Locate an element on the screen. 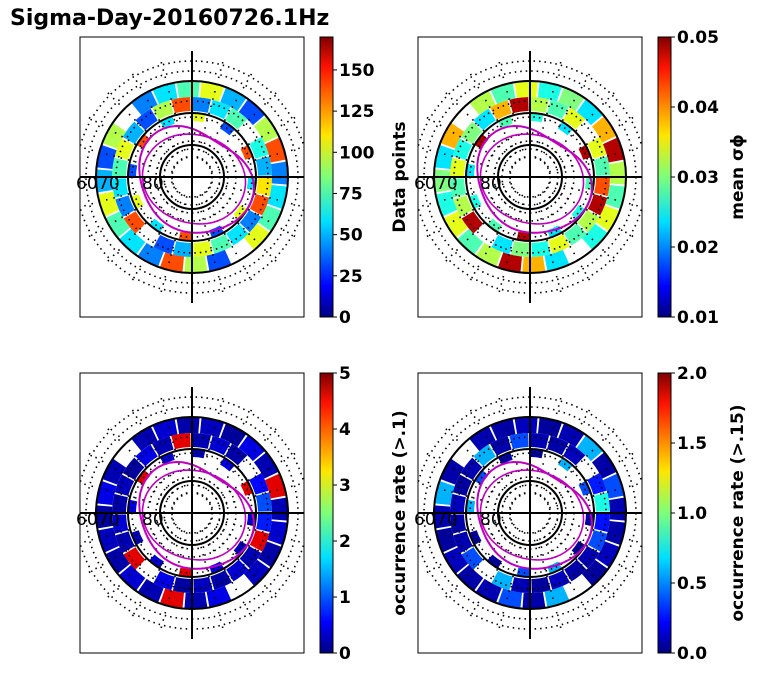 The width and height of the screenshot is (759, 674). colorbar-tick-label: 0 is located at coordinates (345, 654).